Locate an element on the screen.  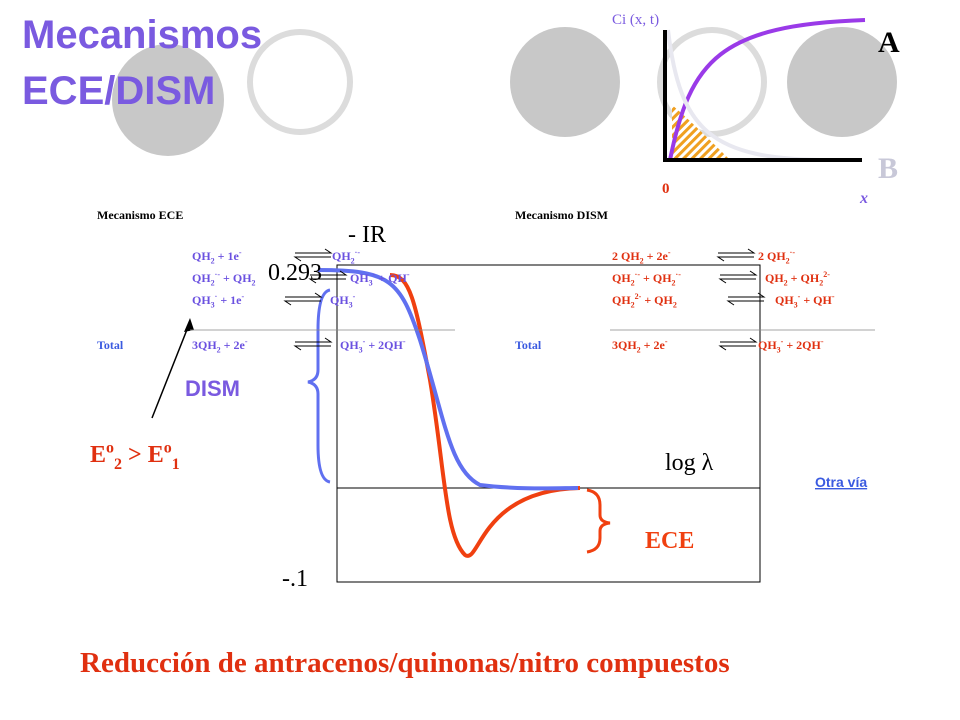
condition: Eo2 > Eo1 is located at coordinates (135, 456).